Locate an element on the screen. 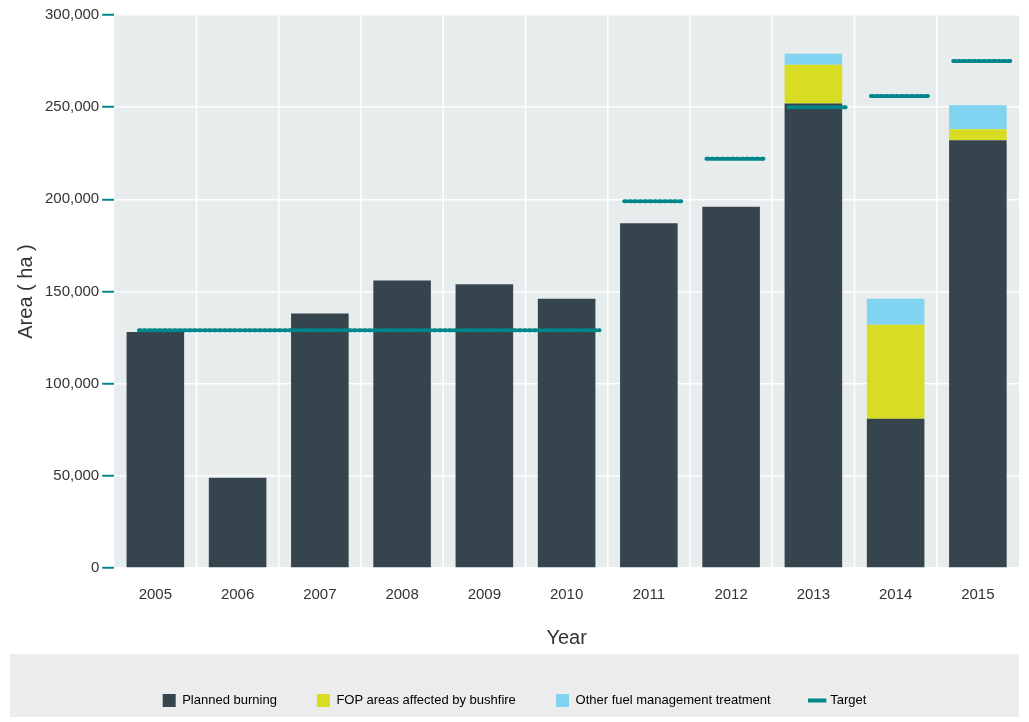 Image resolution: width=1029 pixels, height=722 pixels. legend-label: FOP areas affected by bushfire is located at coordinates (426, 700).